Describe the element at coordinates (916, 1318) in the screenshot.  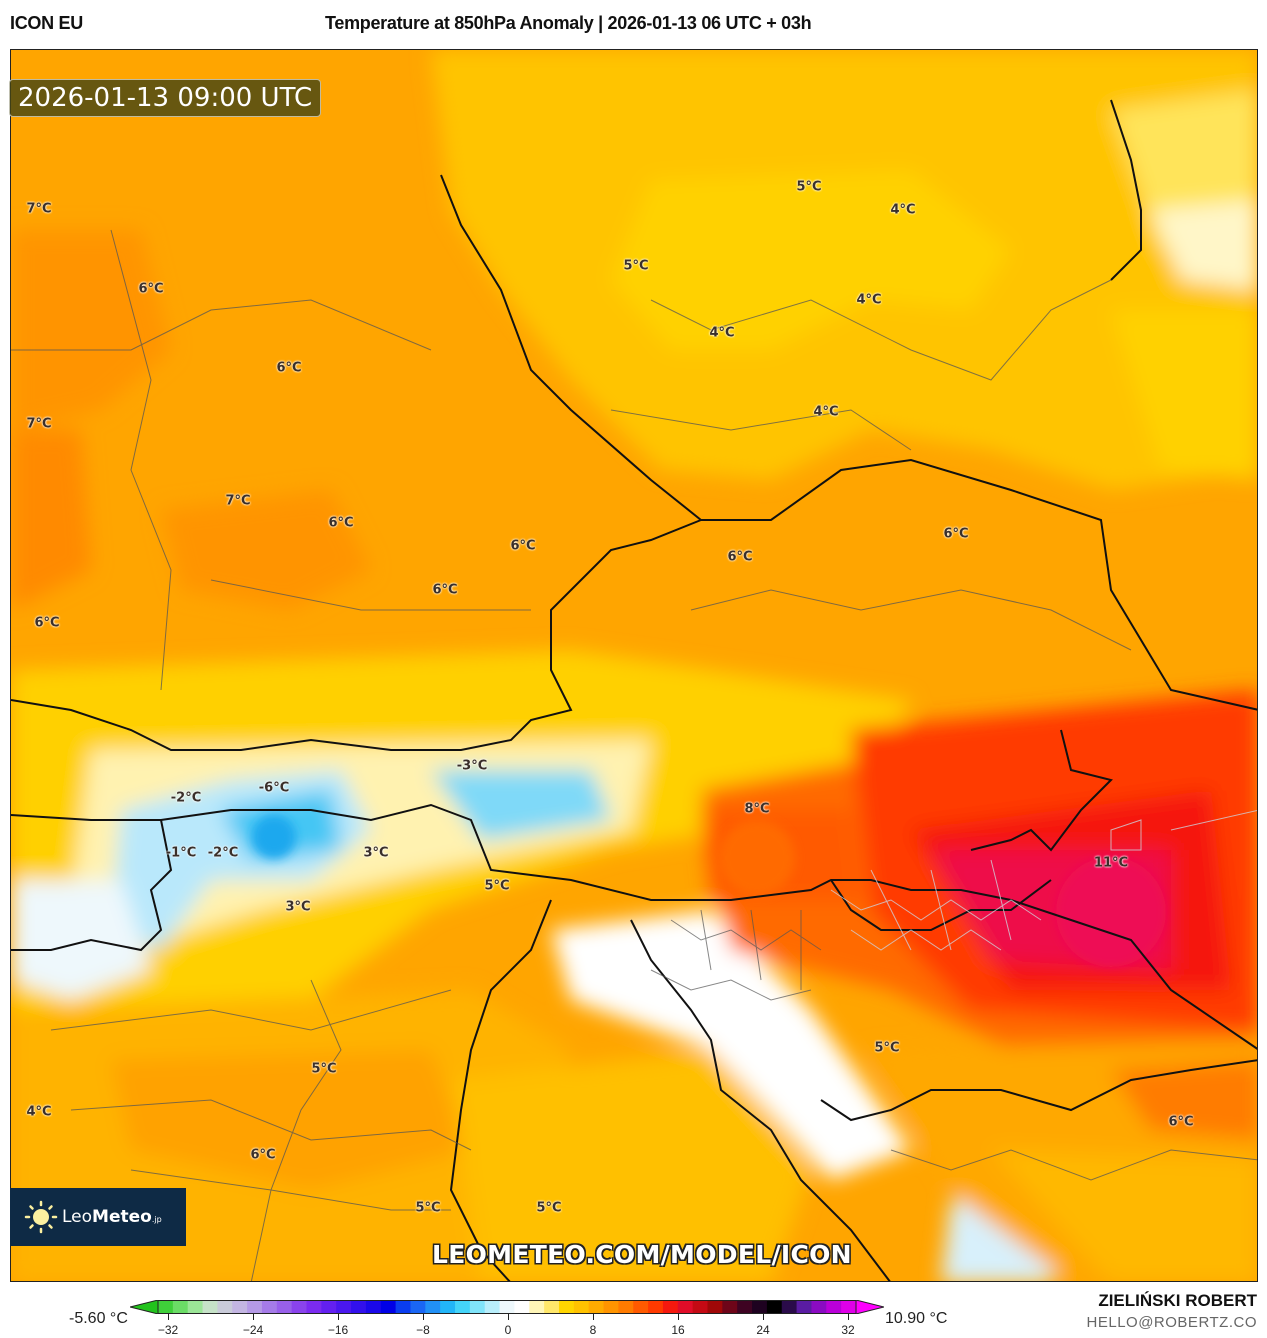
I see `field-max-value: 10.90 °C` at that location.